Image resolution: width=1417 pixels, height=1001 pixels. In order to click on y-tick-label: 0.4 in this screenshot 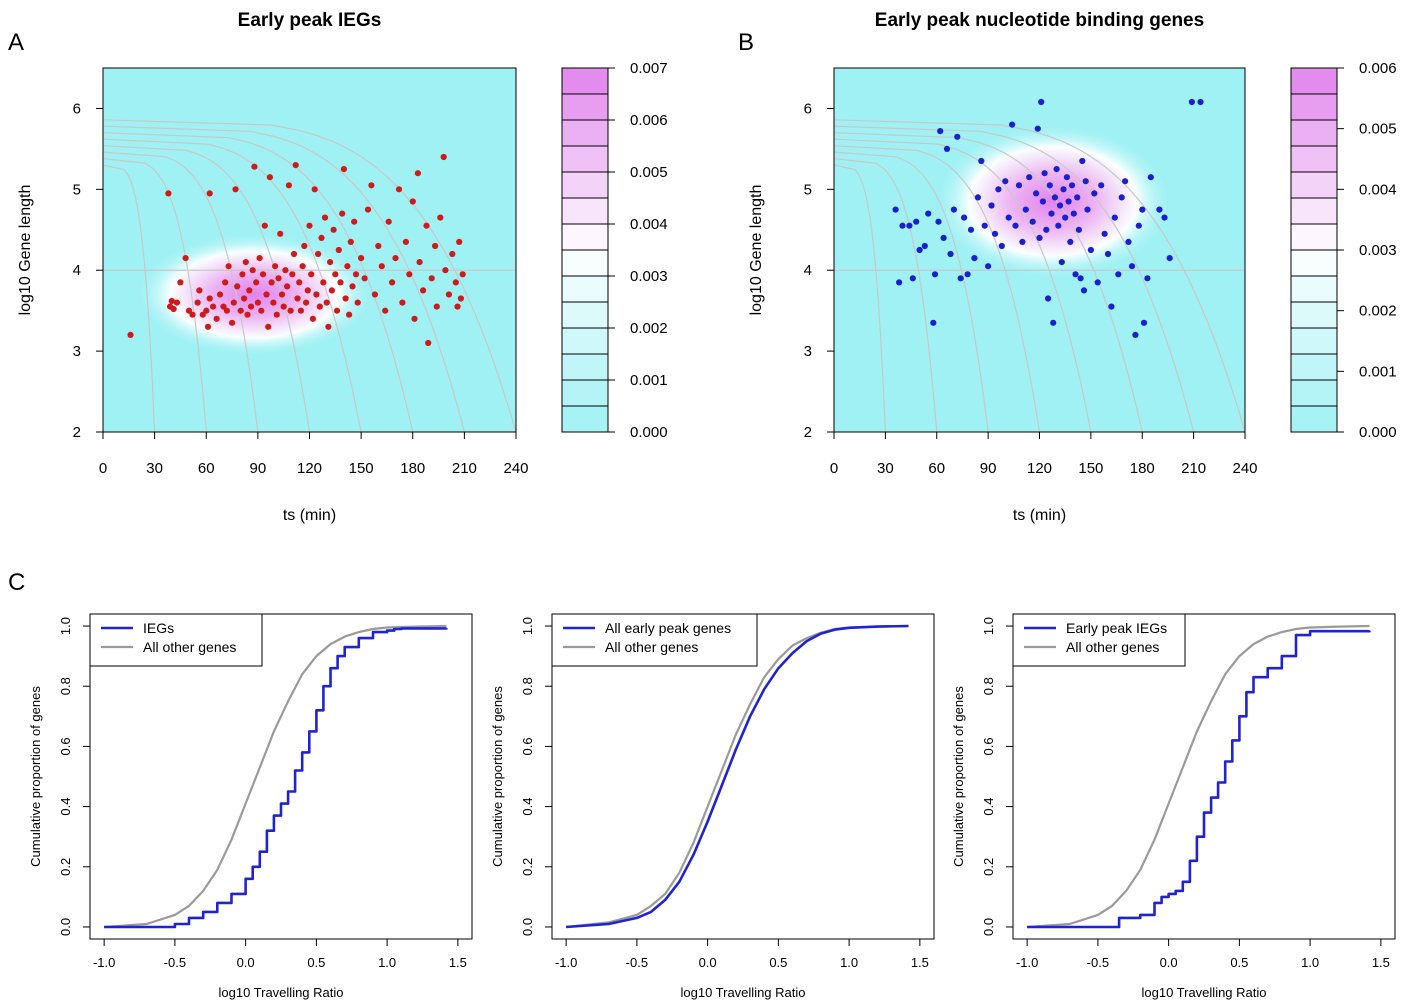, I will do `click(988, 807)`.